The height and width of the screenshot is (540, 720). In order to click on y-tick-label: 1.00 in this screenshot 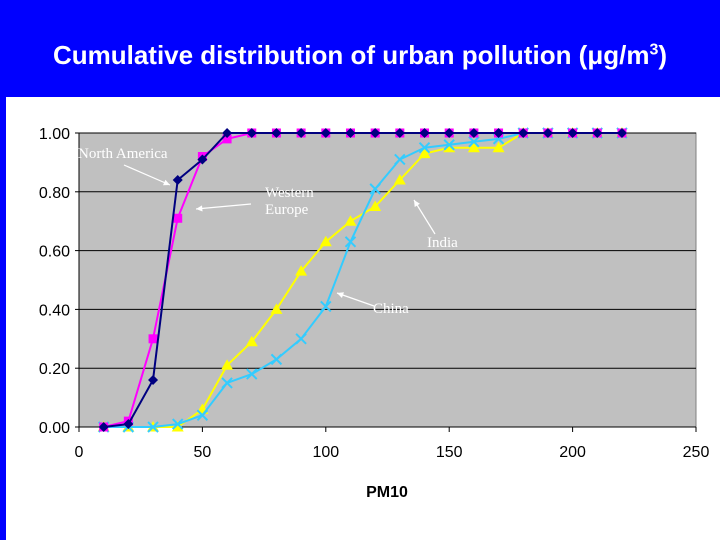, I will do `click(54, 134)`.